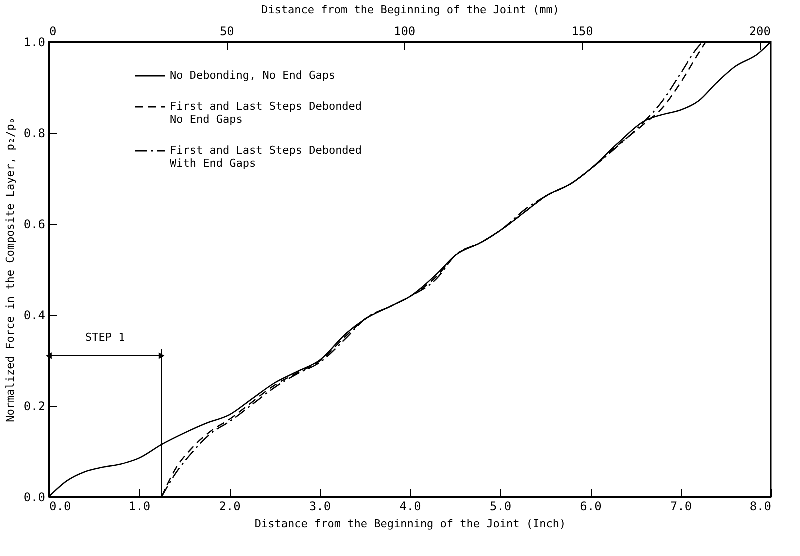  I want to click on x2-tick-label: 200, so click(760, 31).